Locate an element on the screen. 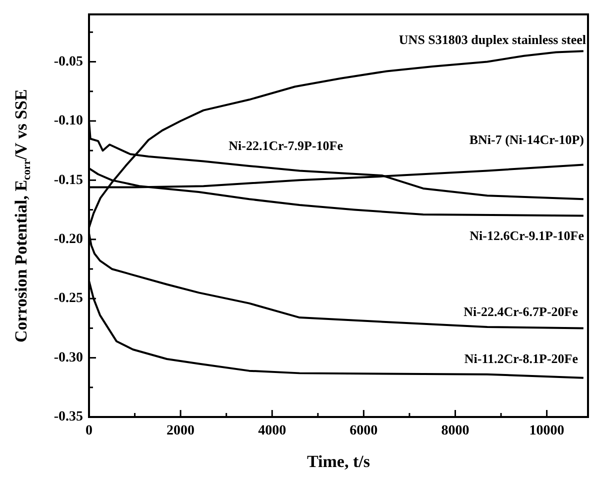 The width and height of the screenshot is (596, 477). annotation: Ni-12.6Cr-9.1P-10Fe is located at coordinates (527, 235).